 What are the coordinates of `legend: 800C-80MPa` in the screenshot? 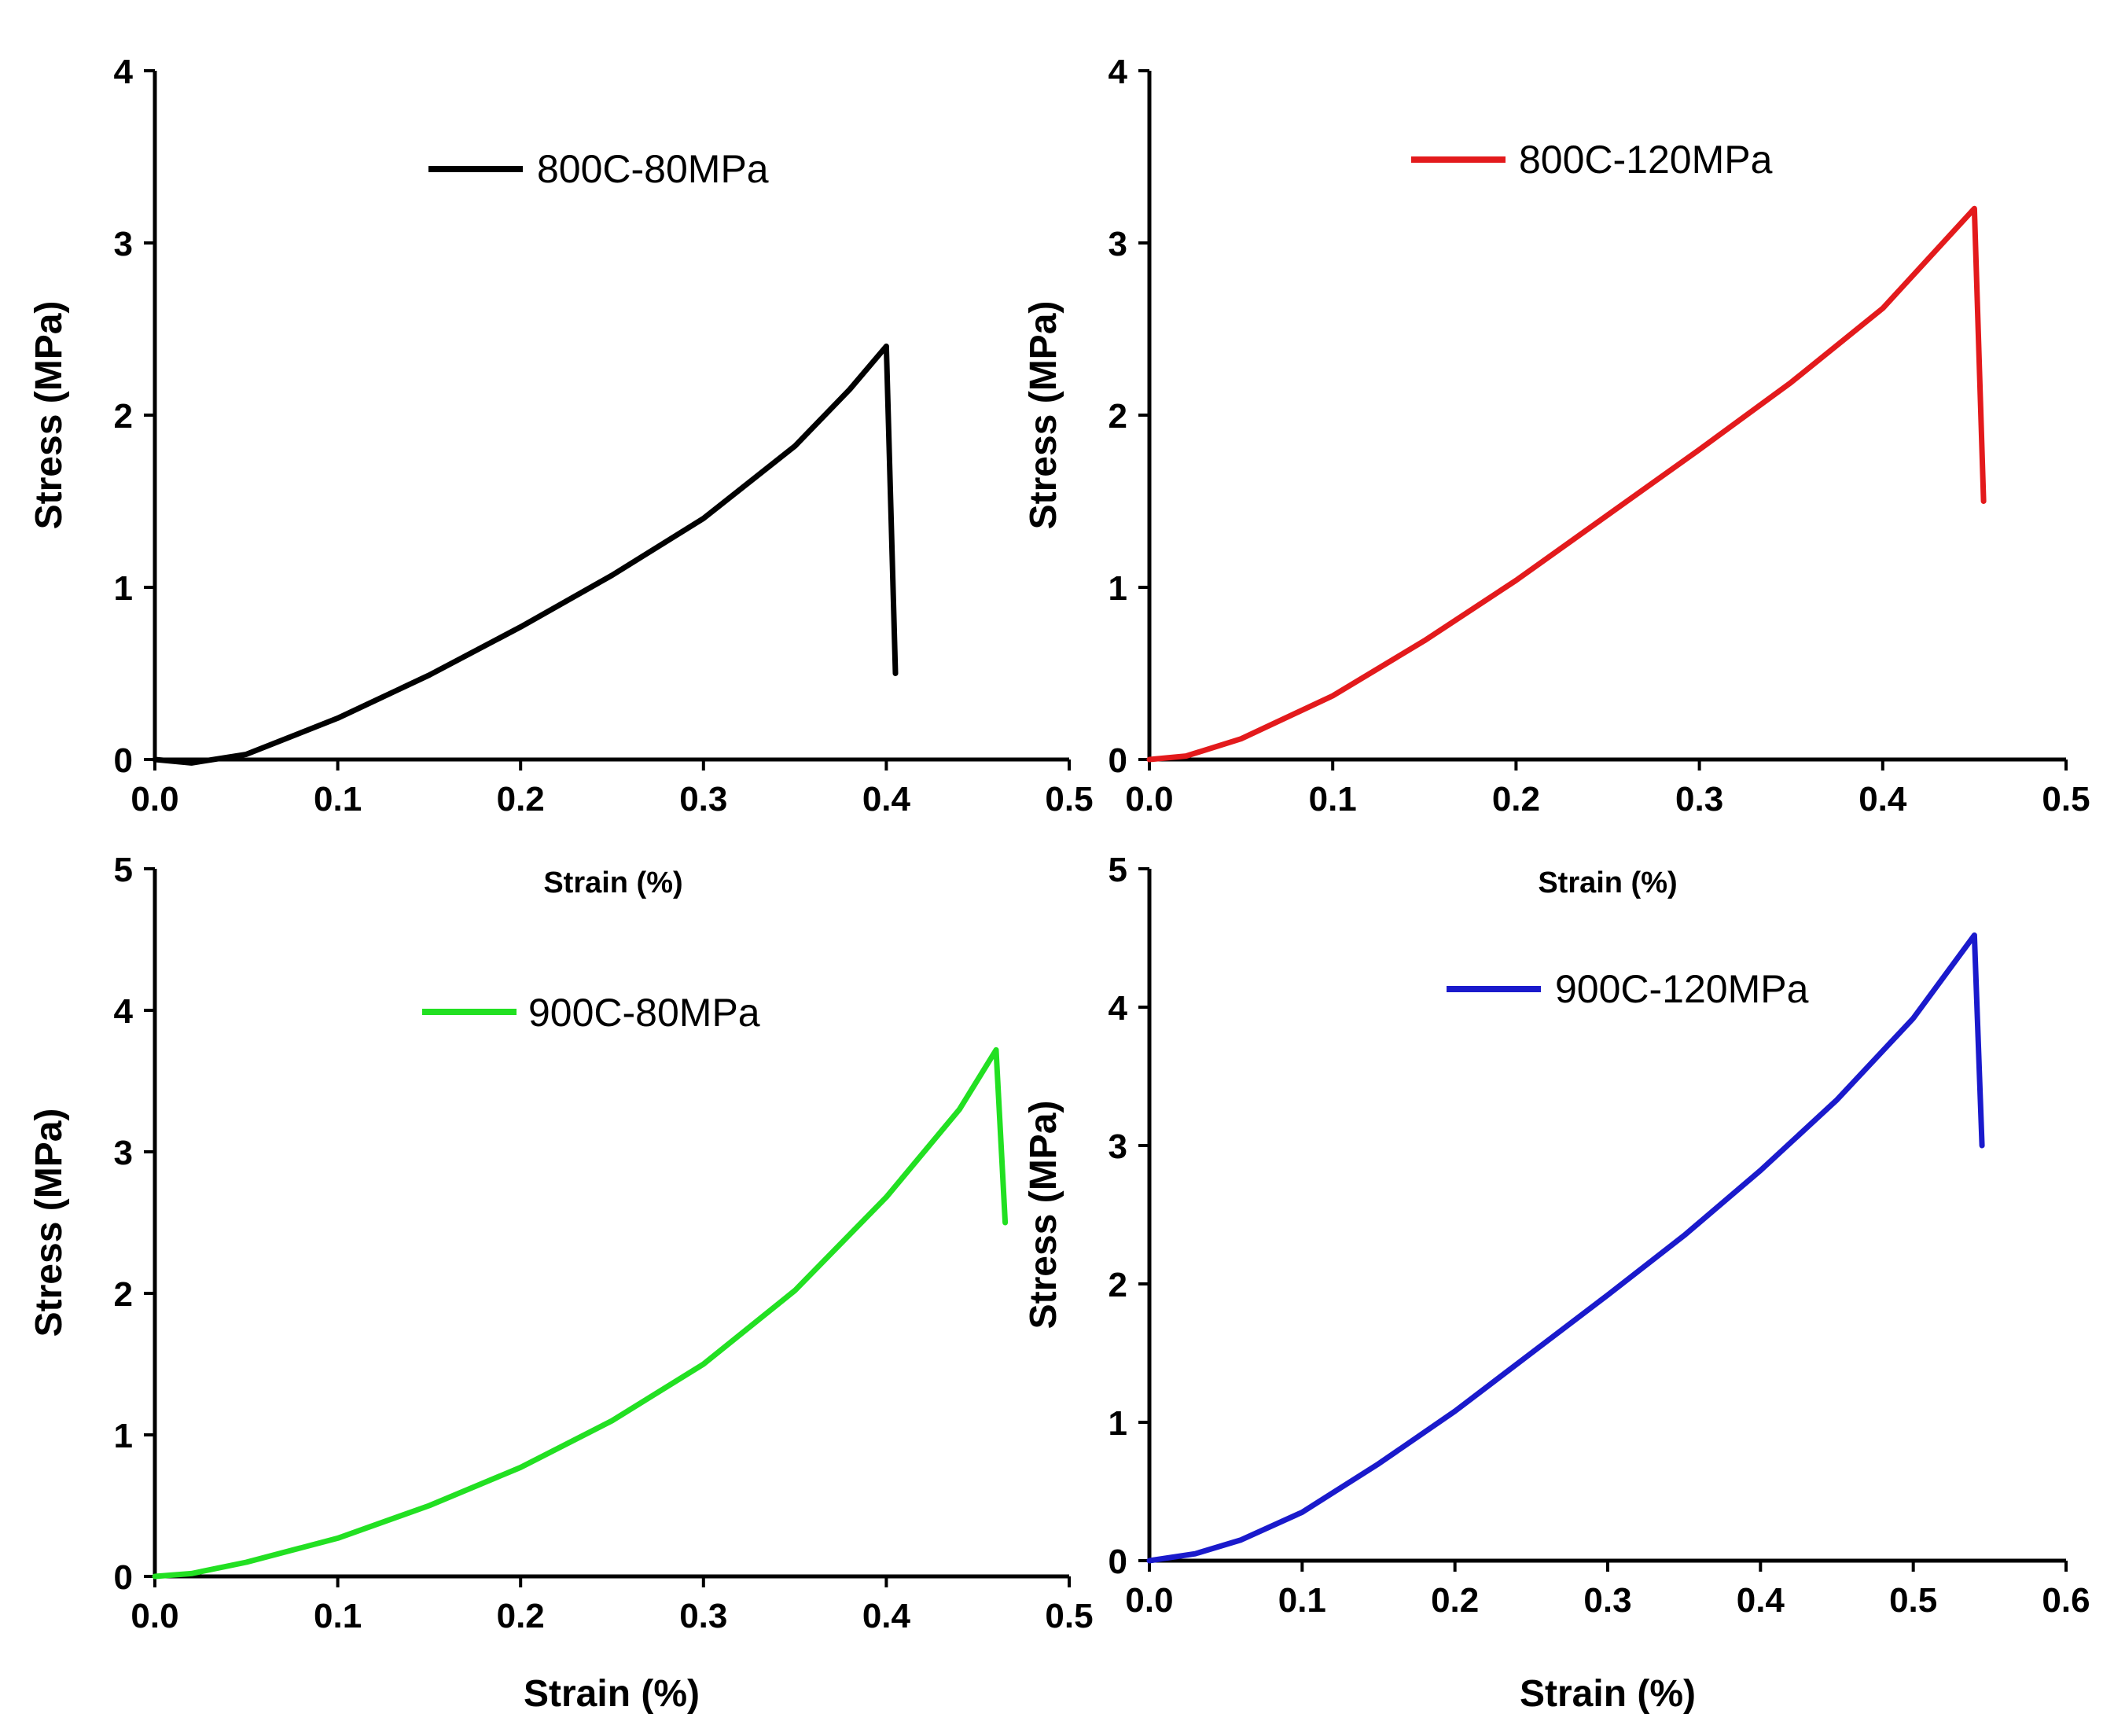 It's located at (598, 169).